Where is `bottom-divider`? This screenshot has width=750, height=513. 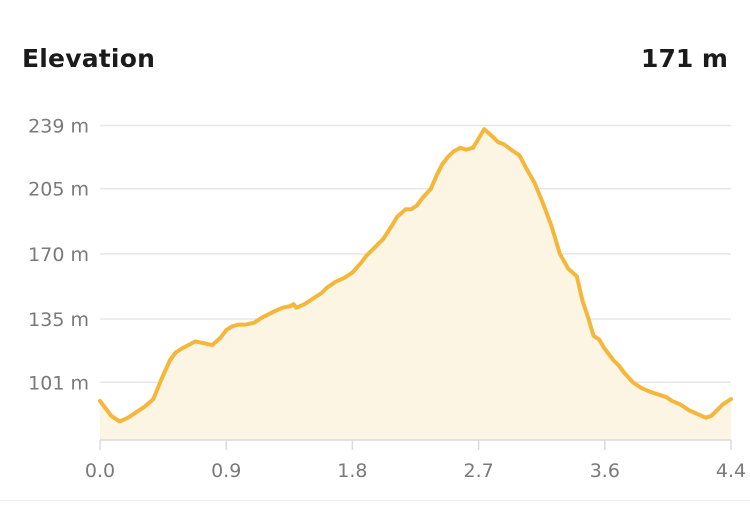 bottom-divider is located at coordinates (375, 500).